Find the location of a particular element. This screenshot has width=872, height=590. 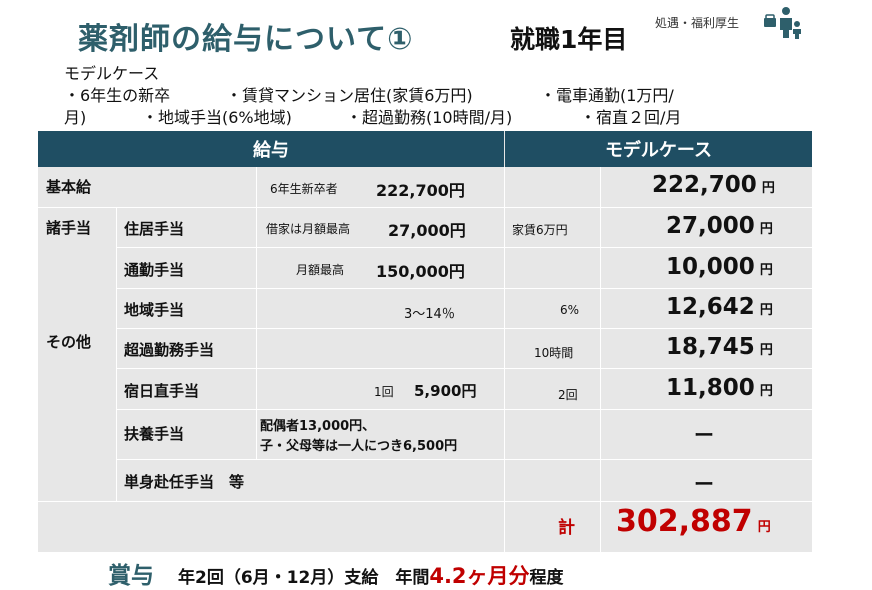

group-label-allowance: 諸手当 is located at coordinates (69, 228).